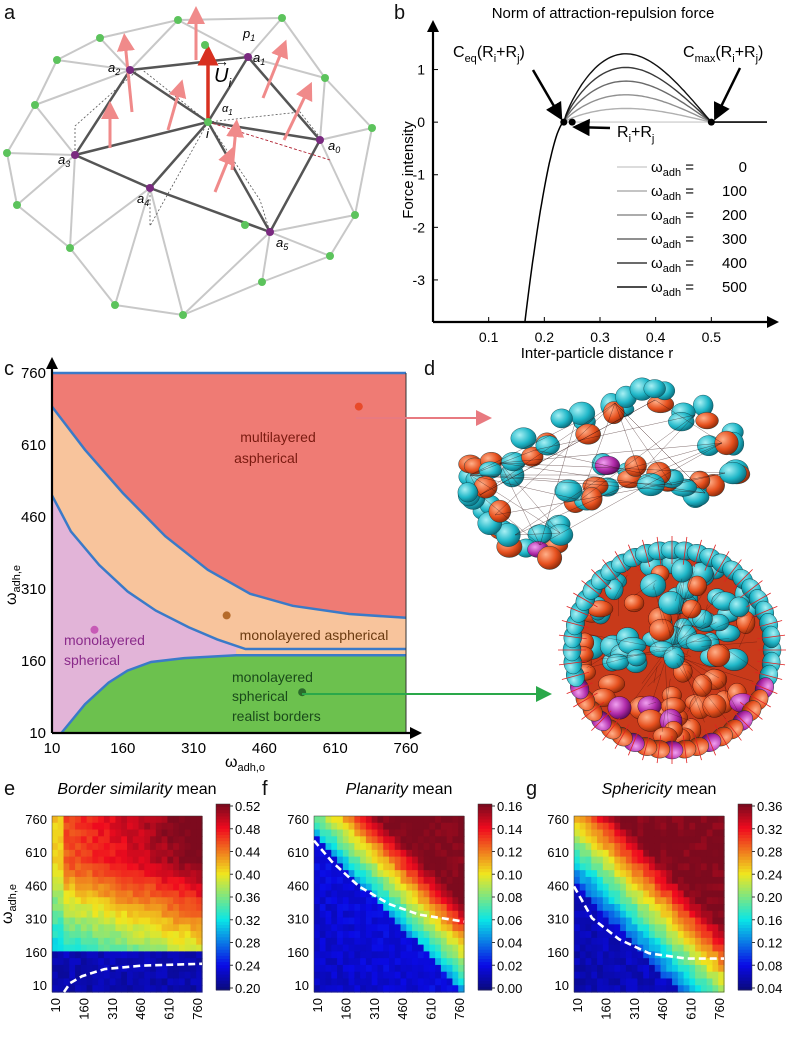 This screenshot has width=787, height=1038. What do you see at coordinates (262, 282) in the screenshot?
I see `outer-node` at bounding box center [262, 282].